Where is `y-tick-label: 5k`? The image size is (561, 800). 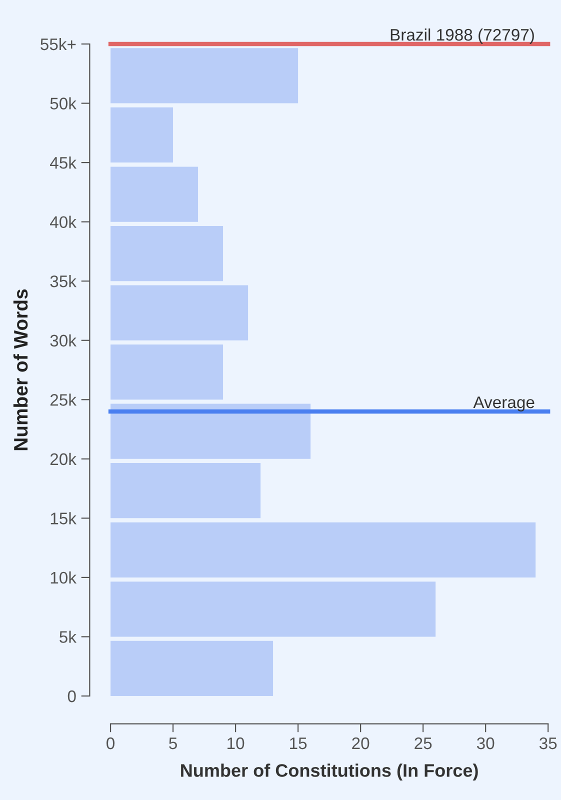 y-tick-label: 5k is located at coordinates (68, 636).